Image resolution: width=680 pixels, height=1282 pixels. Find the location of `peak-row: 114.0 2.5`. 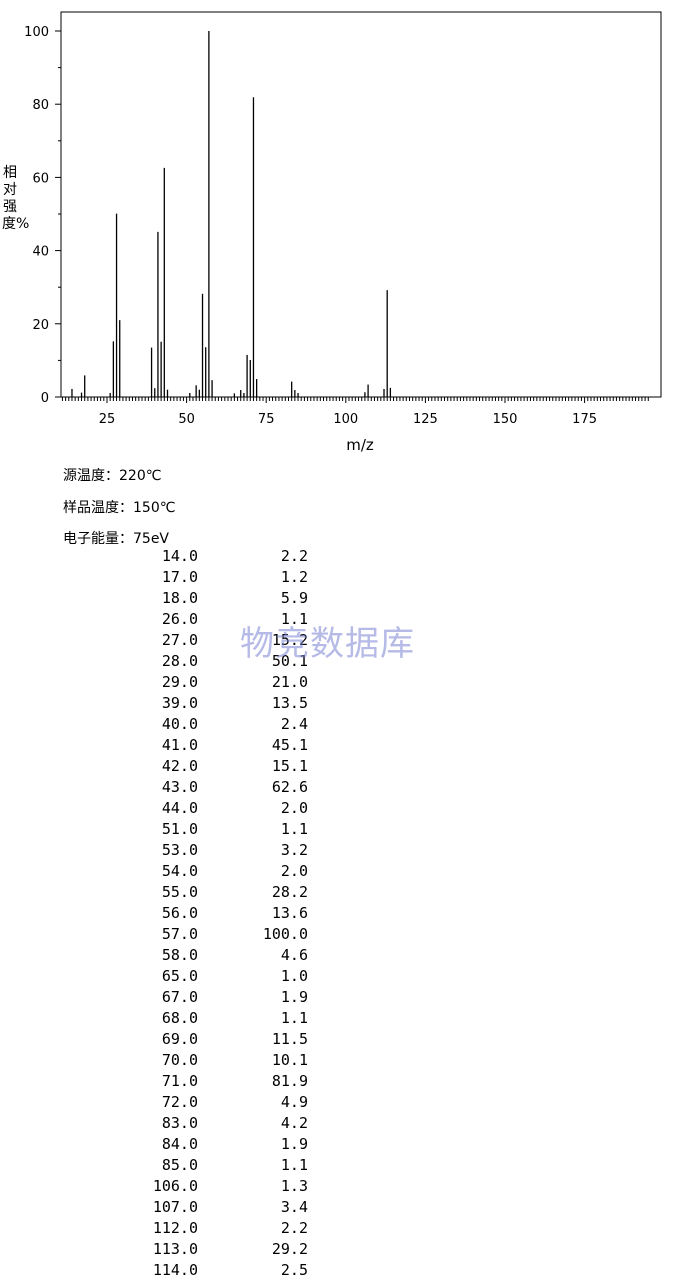

peak-row: 114.0 2.5 is located at coordinates (160, 1271).